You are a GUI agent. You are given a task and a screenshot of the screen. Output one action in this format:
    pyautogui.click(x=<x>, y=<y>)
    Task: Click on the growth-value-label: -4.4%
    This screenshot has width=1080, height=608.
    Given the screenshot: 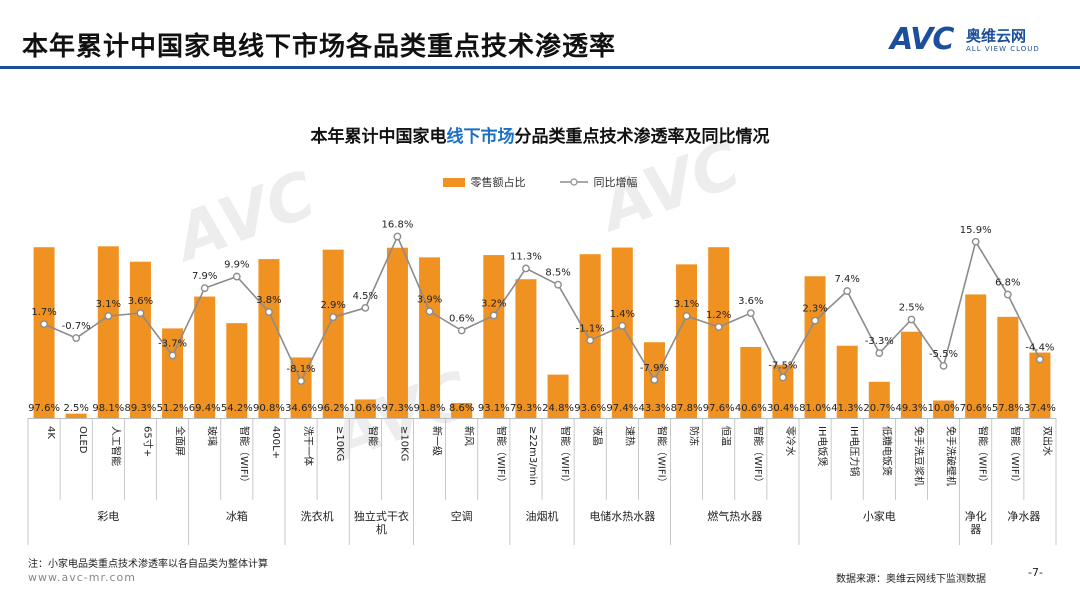 What is the action you would take?
    pyautogui.click(x=1039, y=348)
    